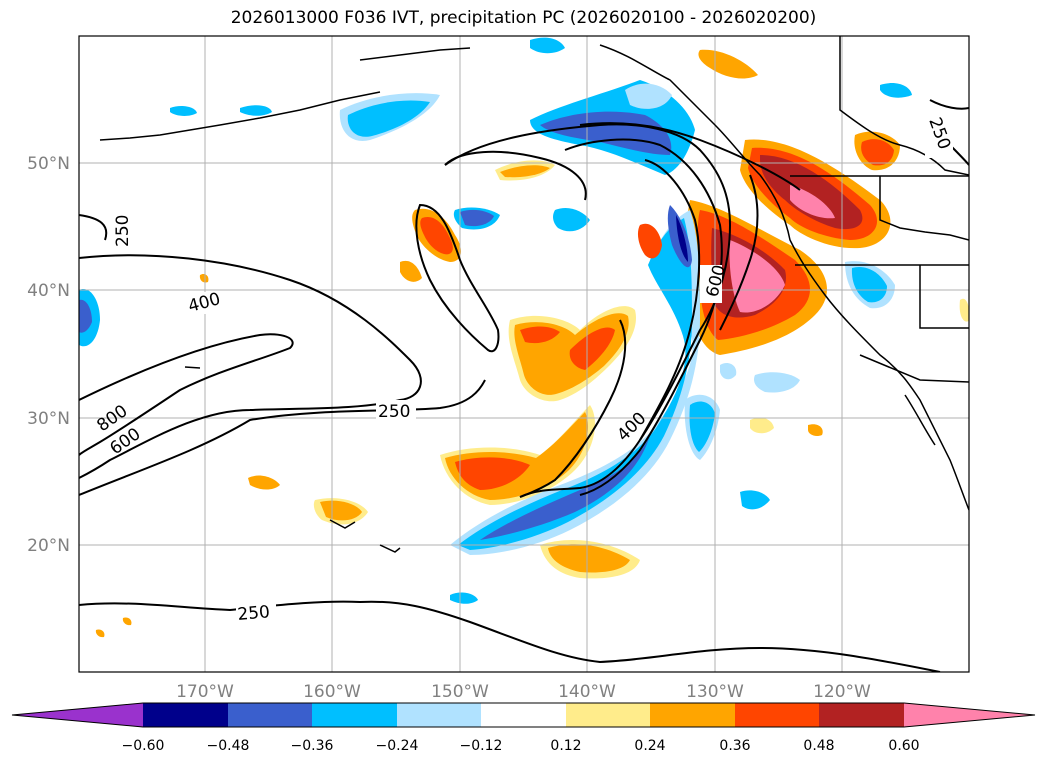 Image resolution: width=1047 pixels, height=765 pixels. Describe the element at coordinates (48, 164) in the screenshot. I see `lat-label-50n: 50°N` at that location.